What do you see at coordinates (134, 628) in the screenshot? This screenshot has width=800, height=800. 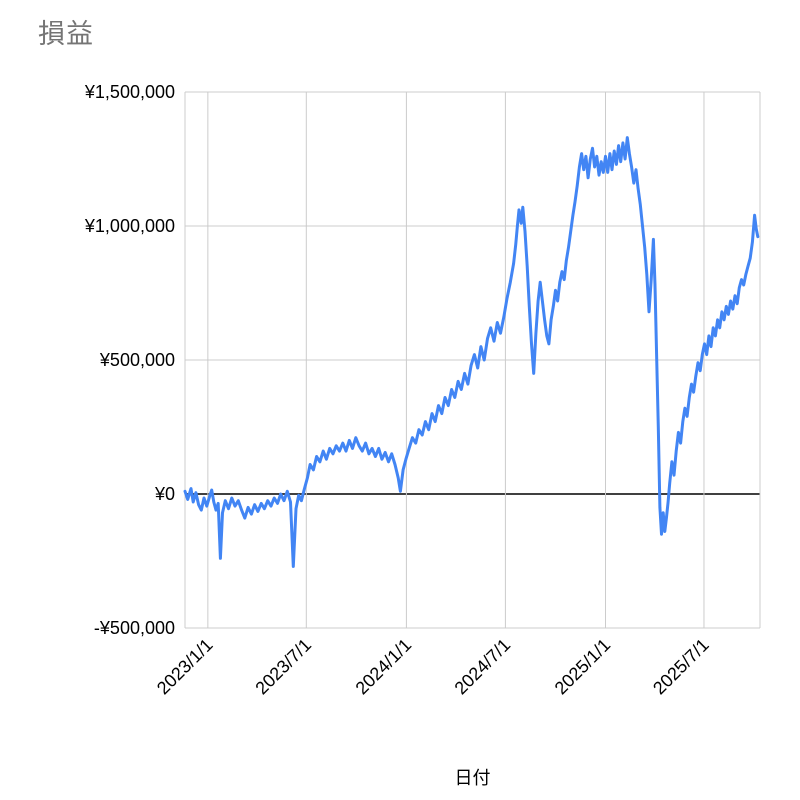 I see `y-tick-label: -¥500,000` at bounding box center [134, 628].